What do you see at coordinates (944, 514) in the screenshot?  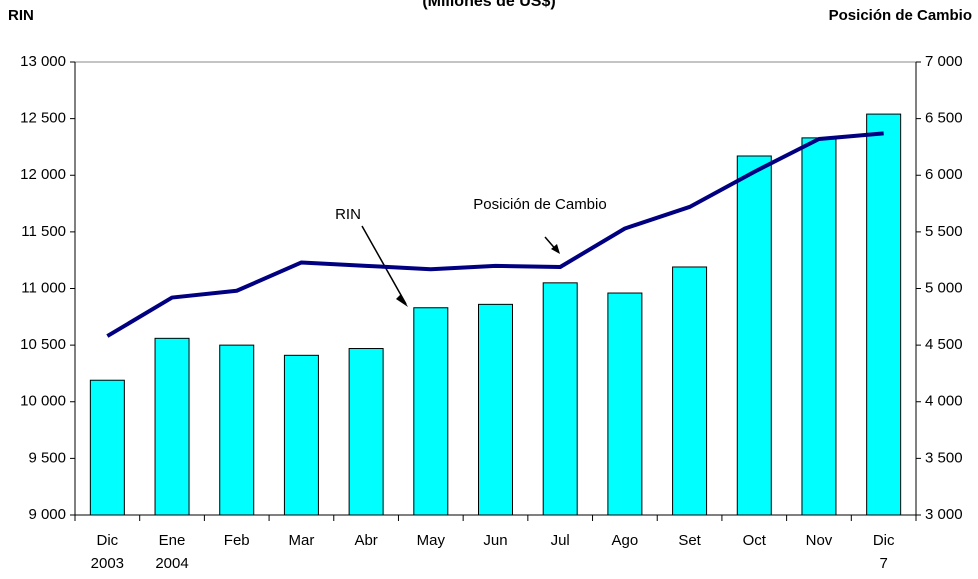 I see `y2-tick-label: 3 000` at bounding box center [944, 514].